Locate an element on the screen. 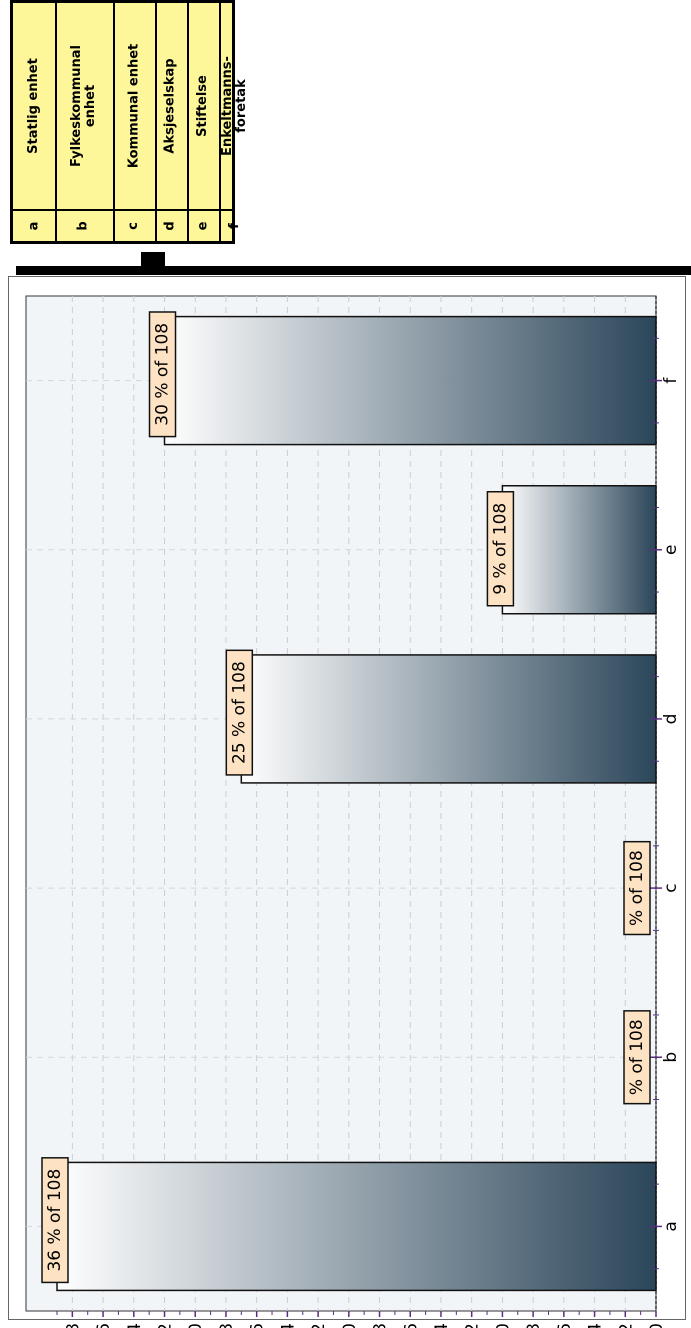 The image size is (691, 1328). rule-tab is located at coordinates (153, 261).